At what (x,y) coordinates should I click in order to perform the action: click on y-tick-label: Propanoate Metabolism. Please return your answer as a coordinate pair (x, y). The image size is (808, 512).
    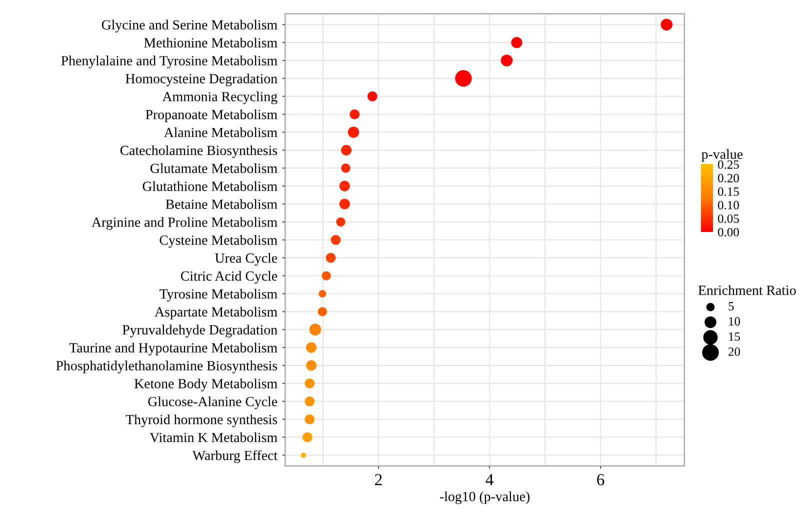
    Looking at the image, I should click on (212, 115).